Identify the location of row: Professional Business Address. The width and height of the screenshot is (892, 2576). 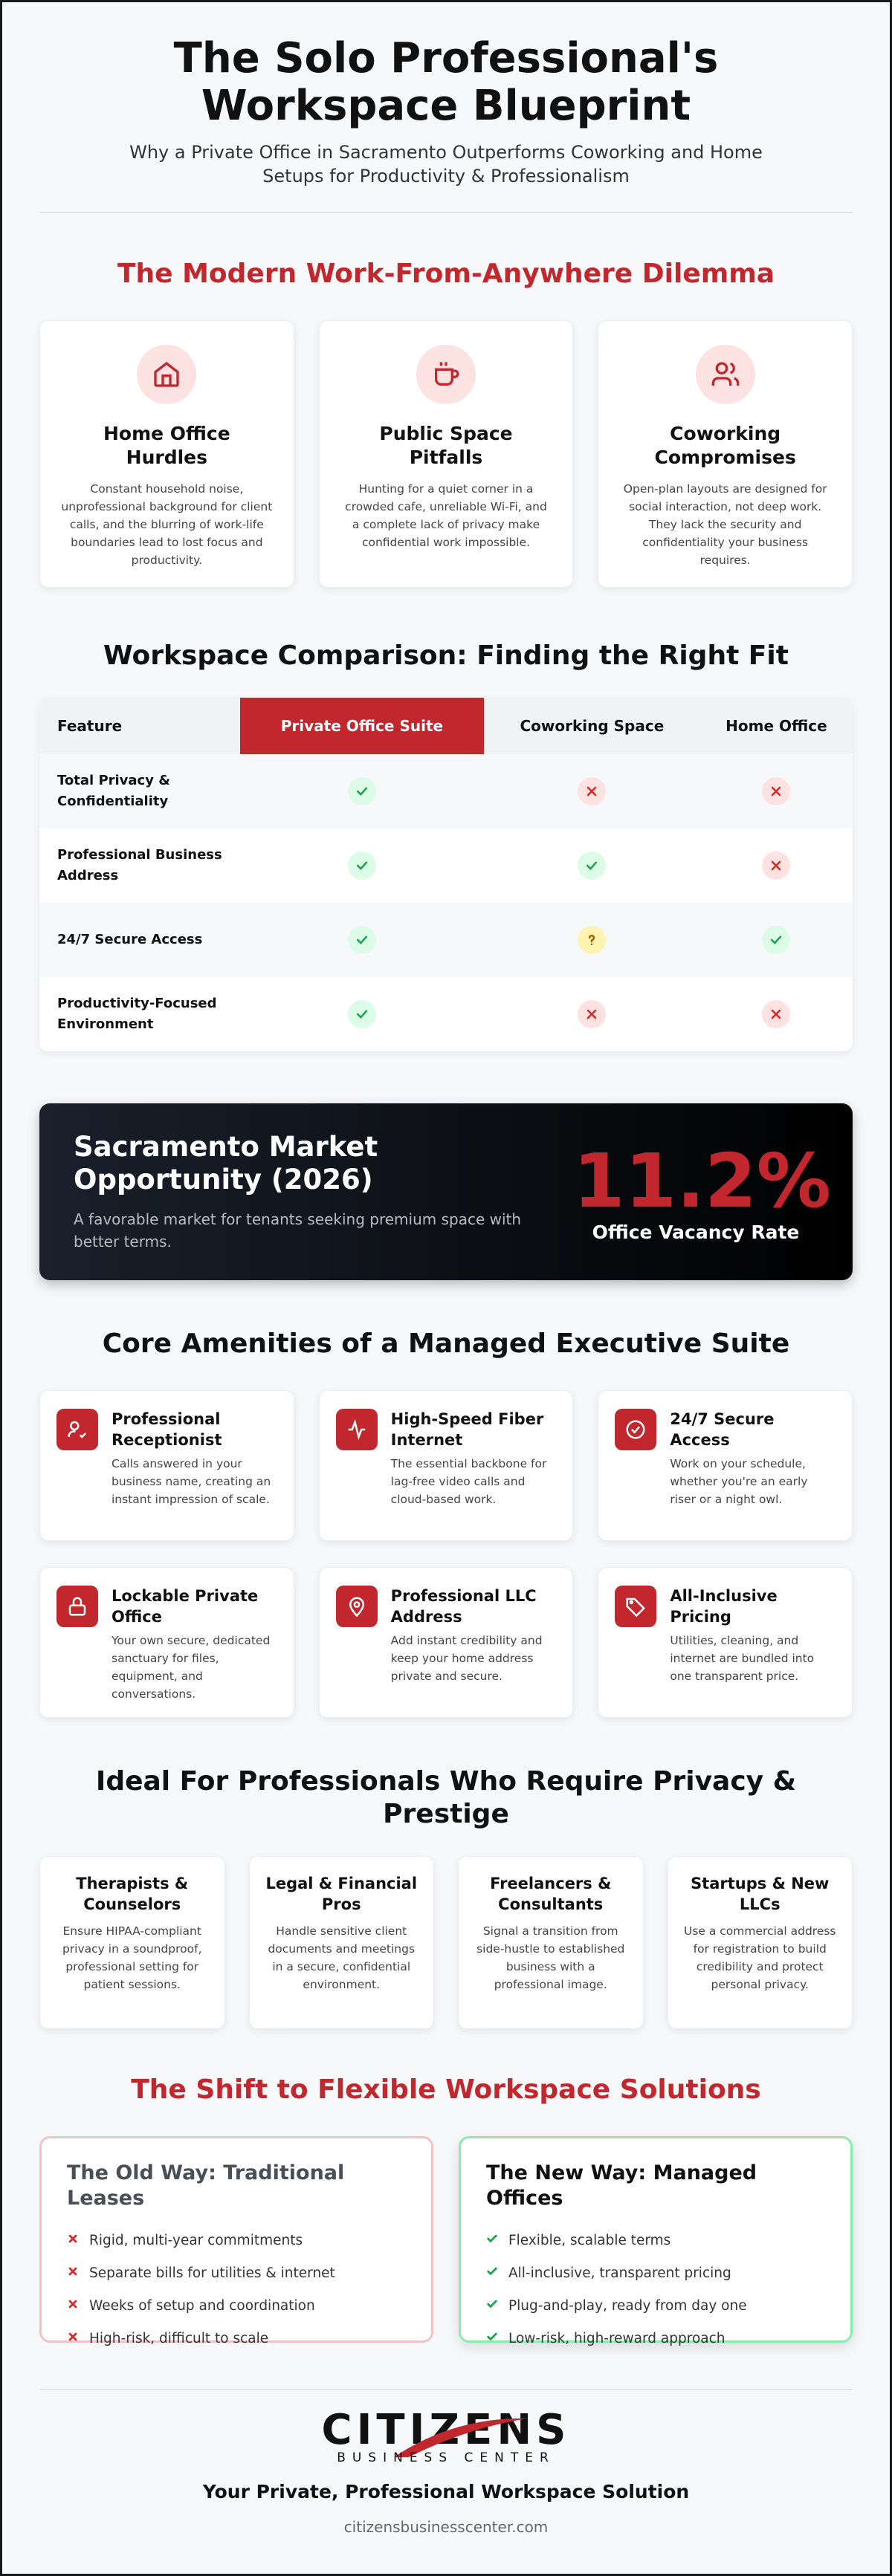
(446, 865).